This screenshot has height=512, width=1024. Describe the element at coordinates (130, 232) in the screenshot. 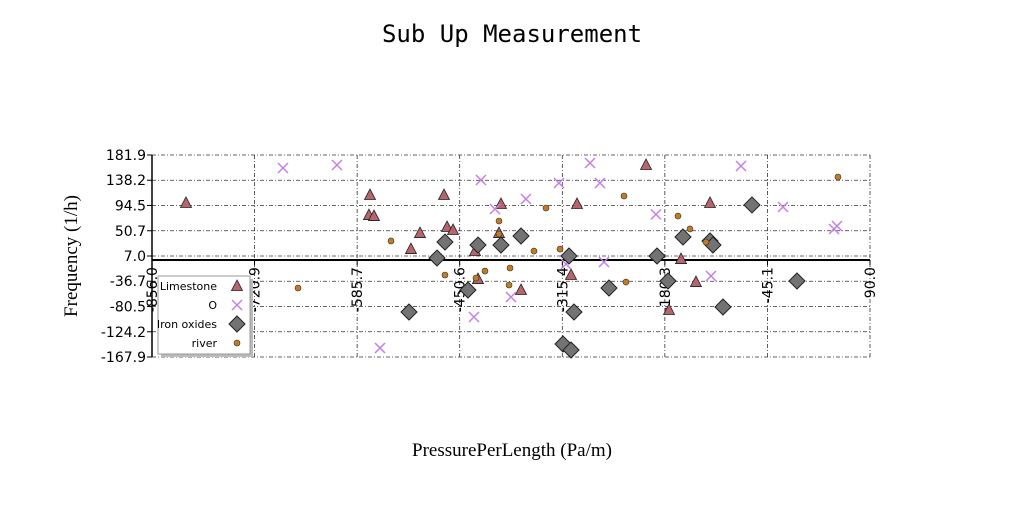

I see `y-tick-label: 50.7` at that location.